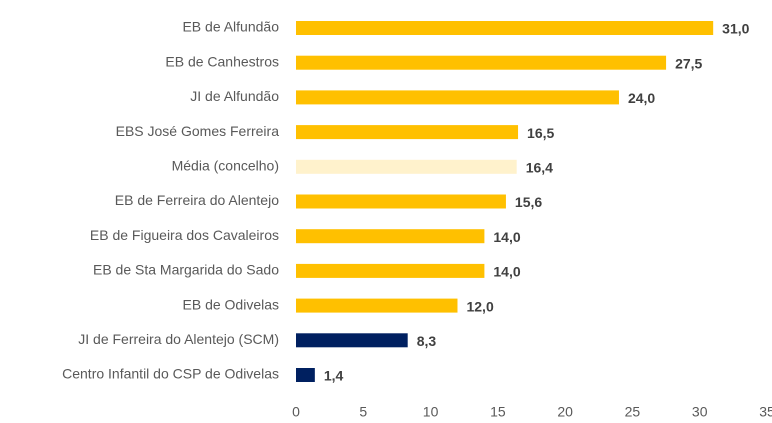  I want to click on x-tick-label: 5, so click(363, 412).